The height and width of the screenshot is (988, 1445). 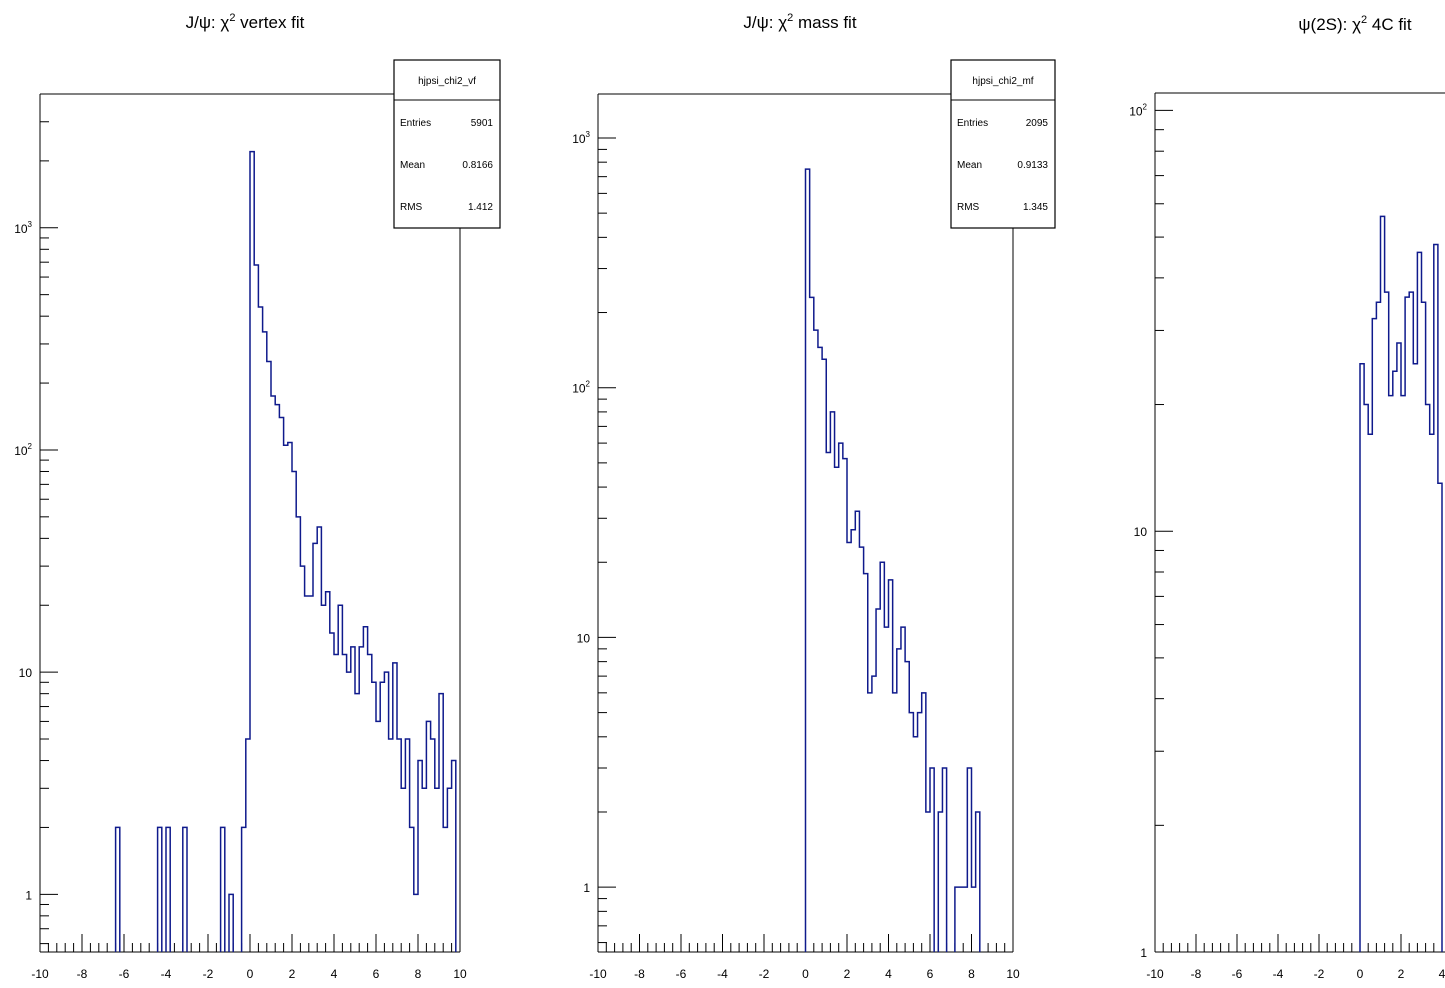 What do you see at coordinates (764, 974) in the screenshot?
I see `x-tick-label: -2` at bounding box center [764, 974].